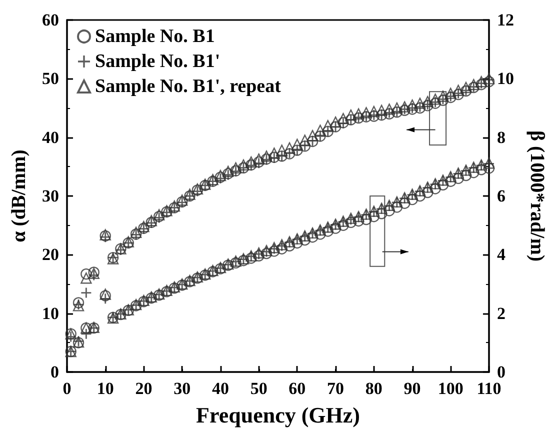 The width and height of the screenshot is (555, 431). Describe the element at coordinates (501, 137) in the screenshot. I see `y2-tick-label: 8` at that location.